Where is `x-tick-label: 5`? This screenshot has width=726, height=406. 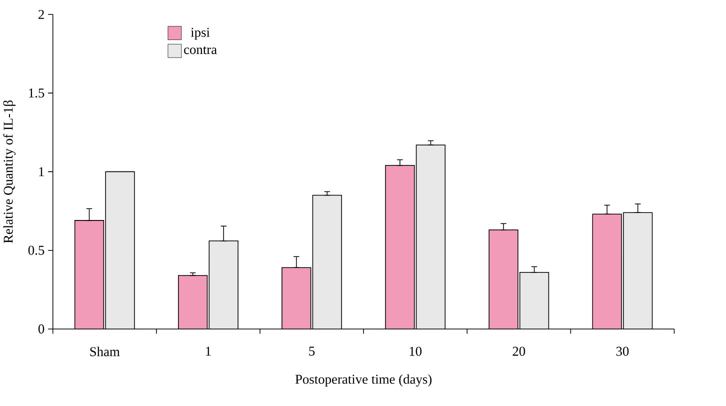
x-tick-label: 5 is located at coordinates (312, 351).